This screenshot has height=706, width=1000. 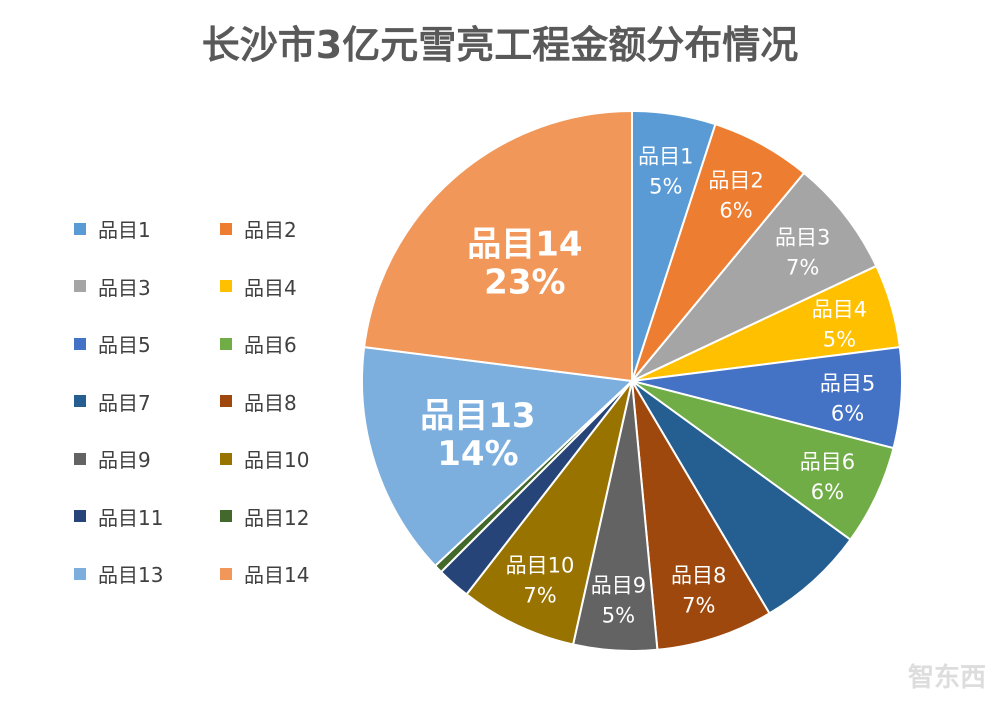 I want to click on data-label-category: 品目3, so click(x=802, y=238).